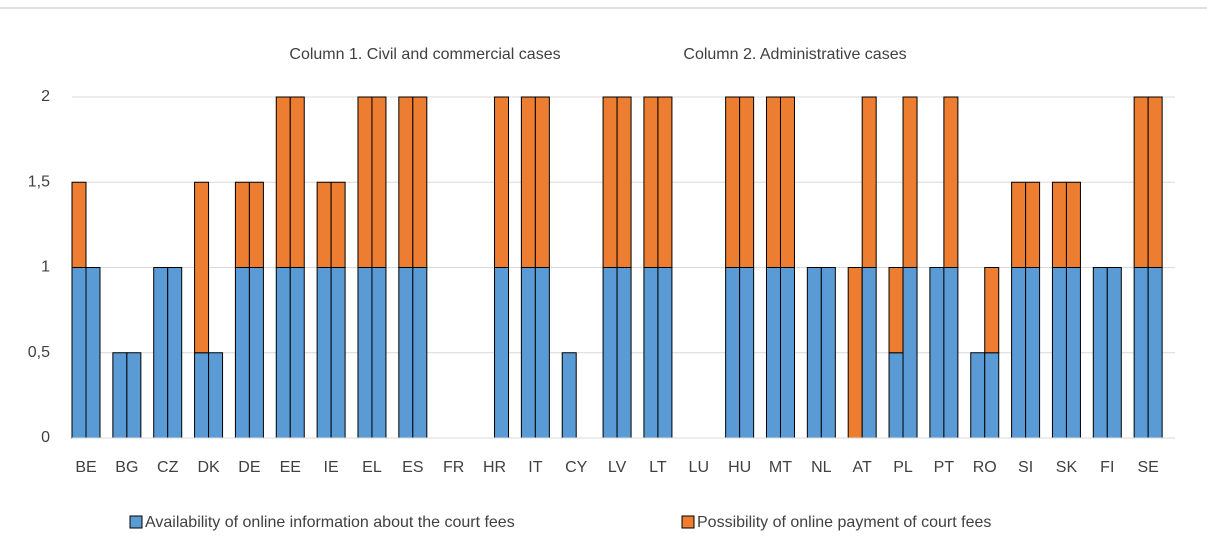  What do you see at coordinates (494, 467) in the screenshot?
I see `x-tick-label: HR` at bounding box center [494, 467].